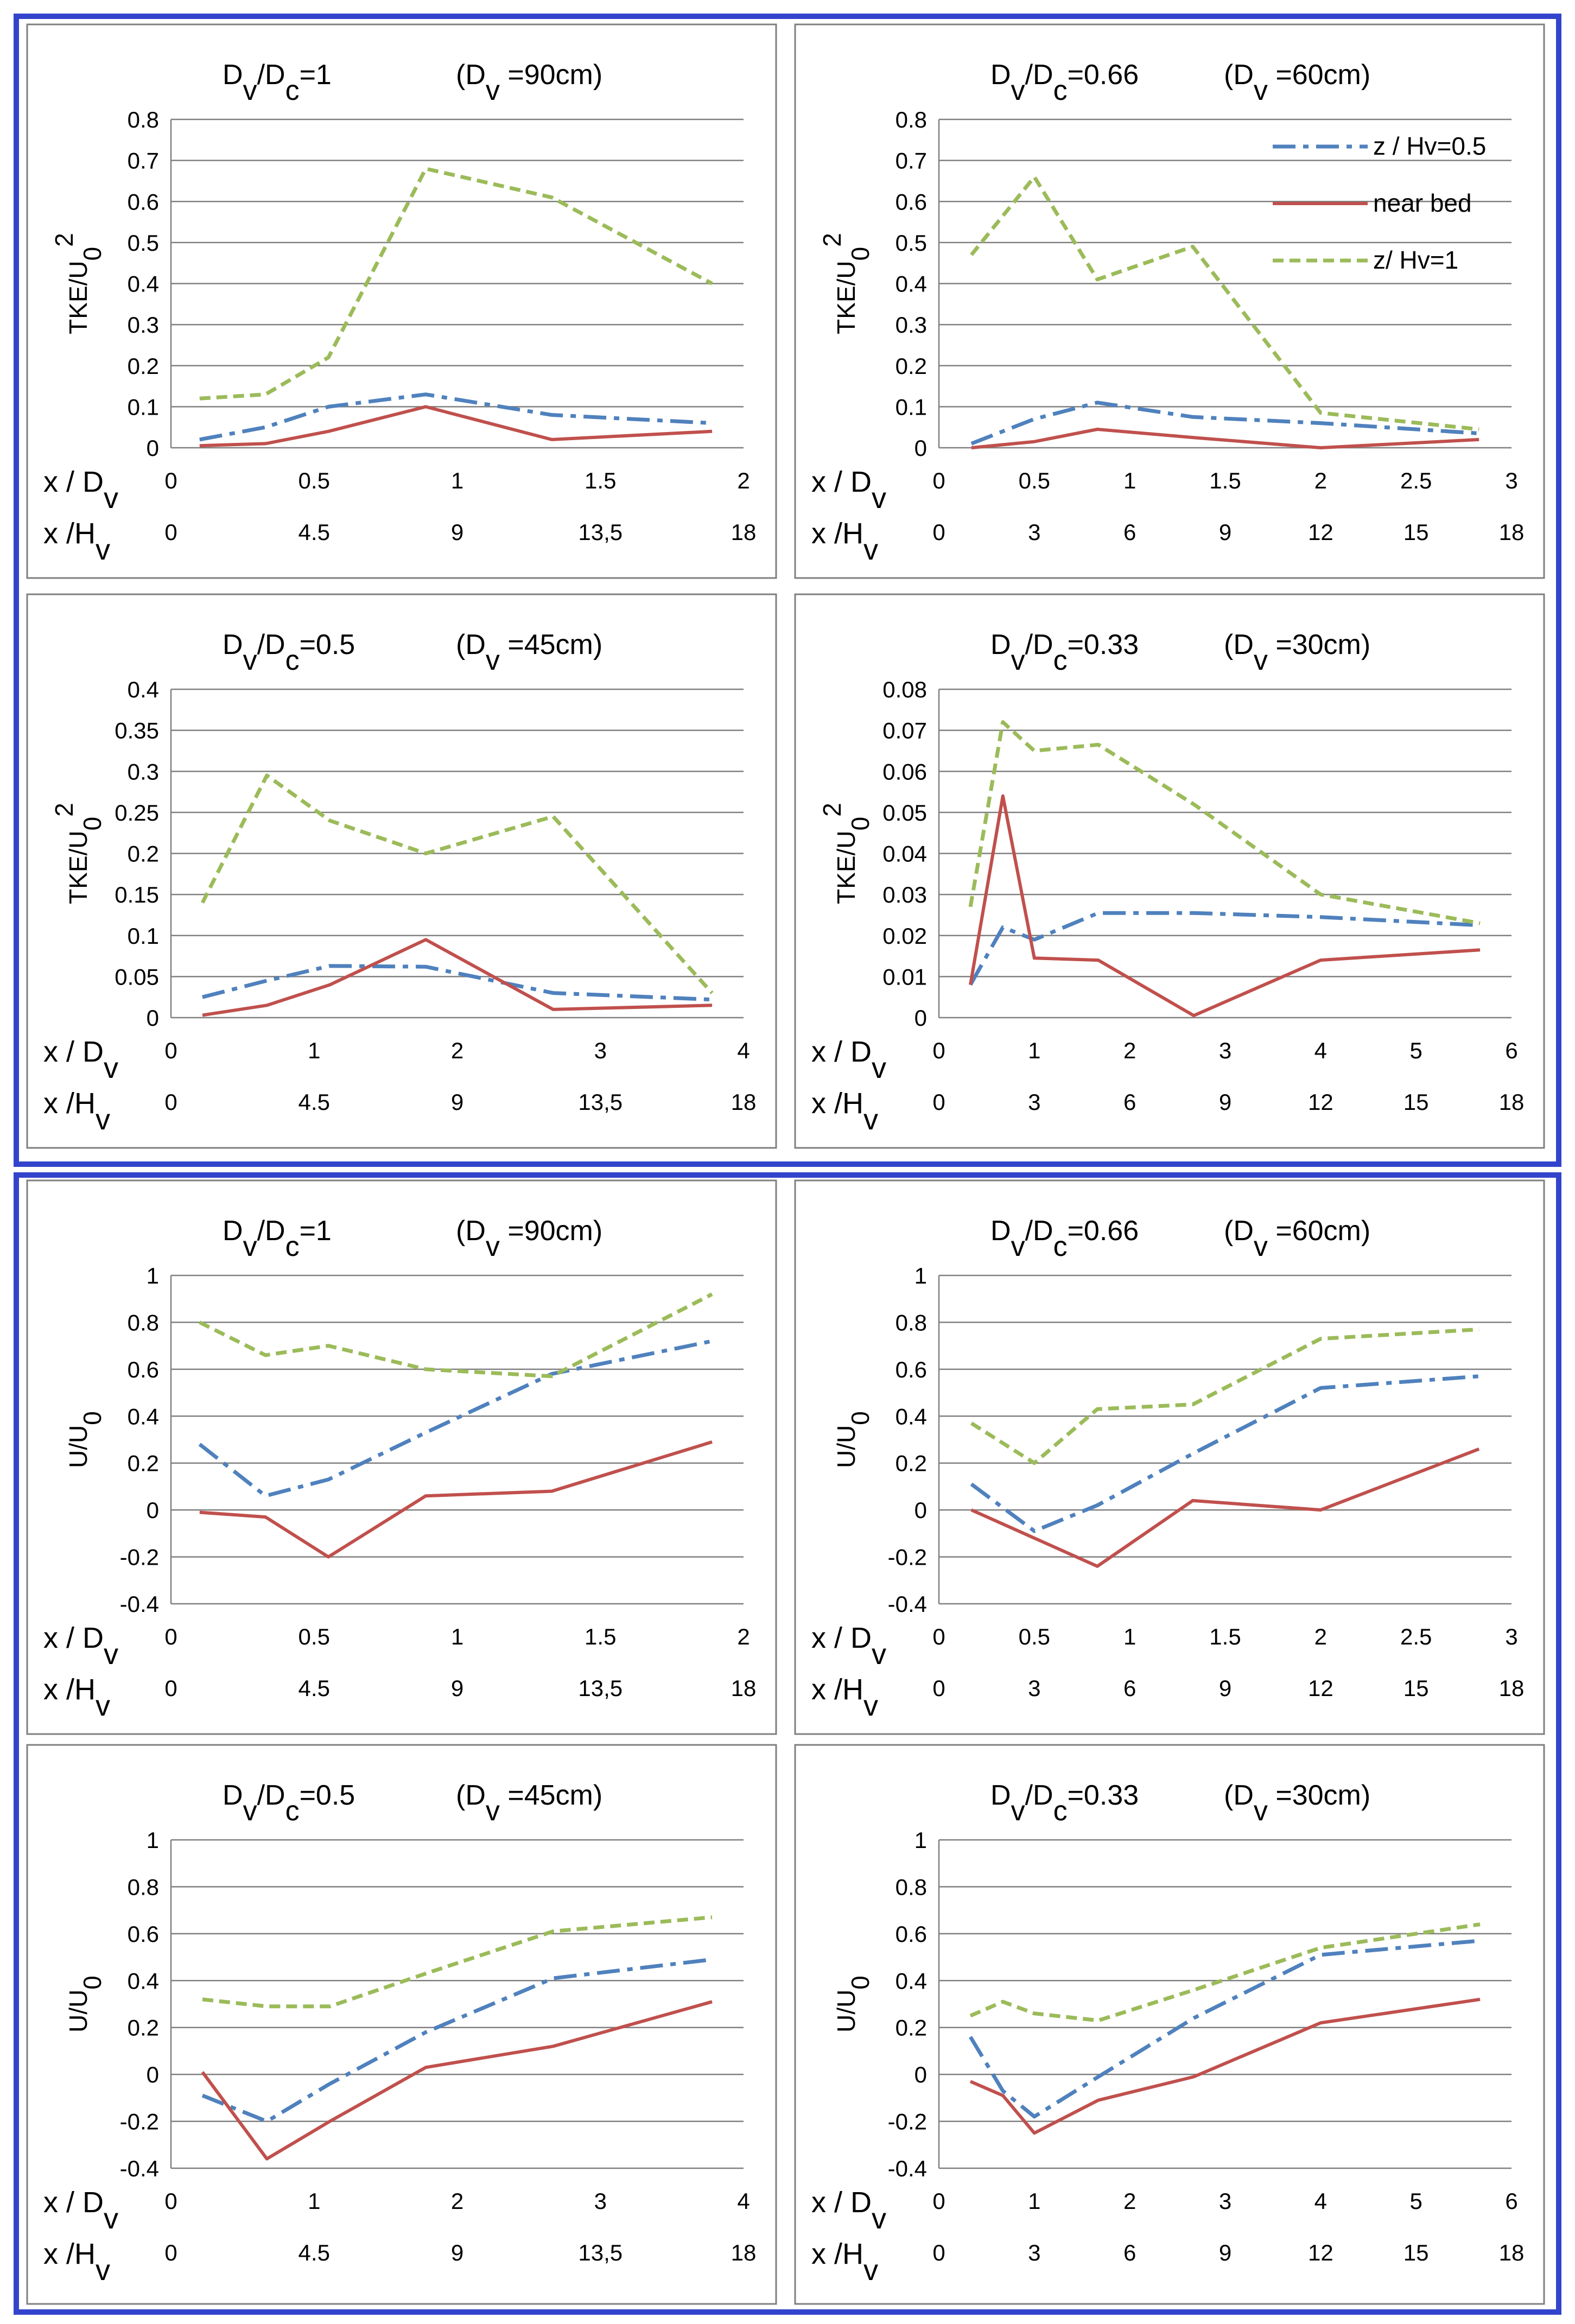  What do you see at coordinates (529, 1804) in the screenshot?
I see `chart-title-dv: (Dv =45cm)` at bounding box center [529, 1804].